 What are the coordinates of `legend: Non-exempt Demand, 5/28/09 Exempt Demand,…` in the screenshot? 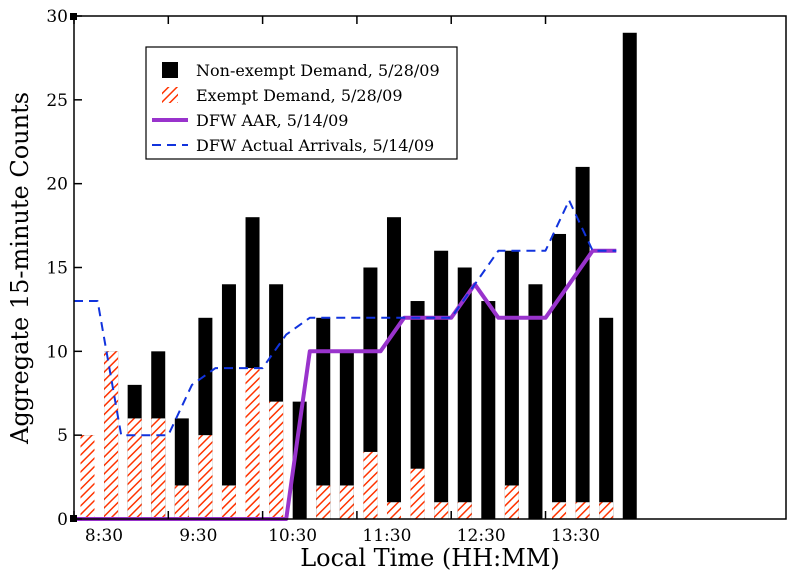 It's located at (301, 103).